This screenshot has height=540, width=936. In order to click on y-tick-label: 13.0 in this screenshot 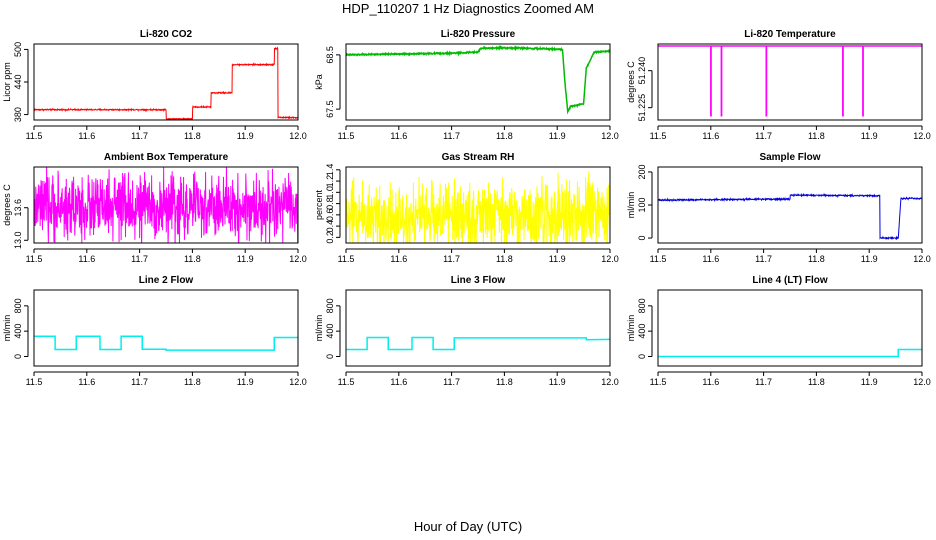, I will do `click(18, 241)`.